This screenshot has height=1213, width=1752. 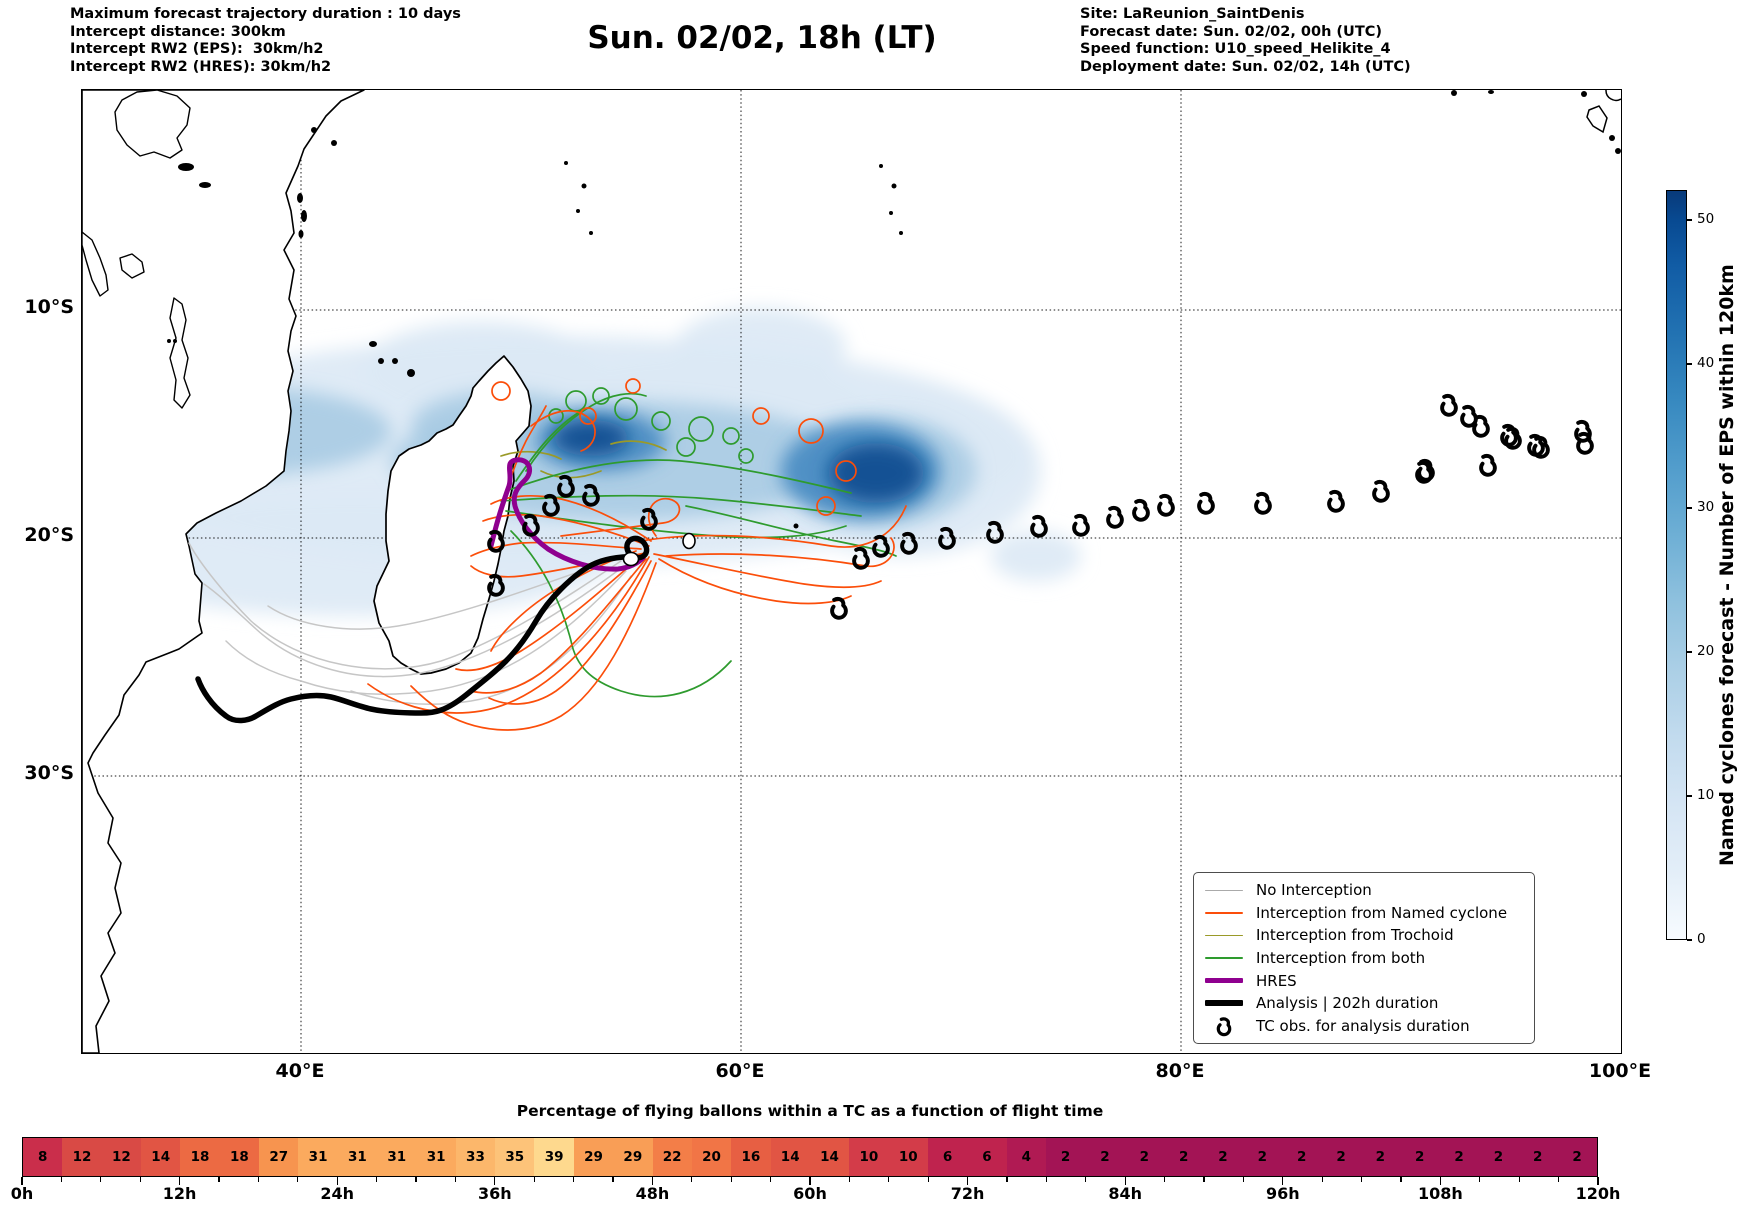 I want to click on legend-item-label: Interception from Named cyclone, so click(x=1382, y=912).